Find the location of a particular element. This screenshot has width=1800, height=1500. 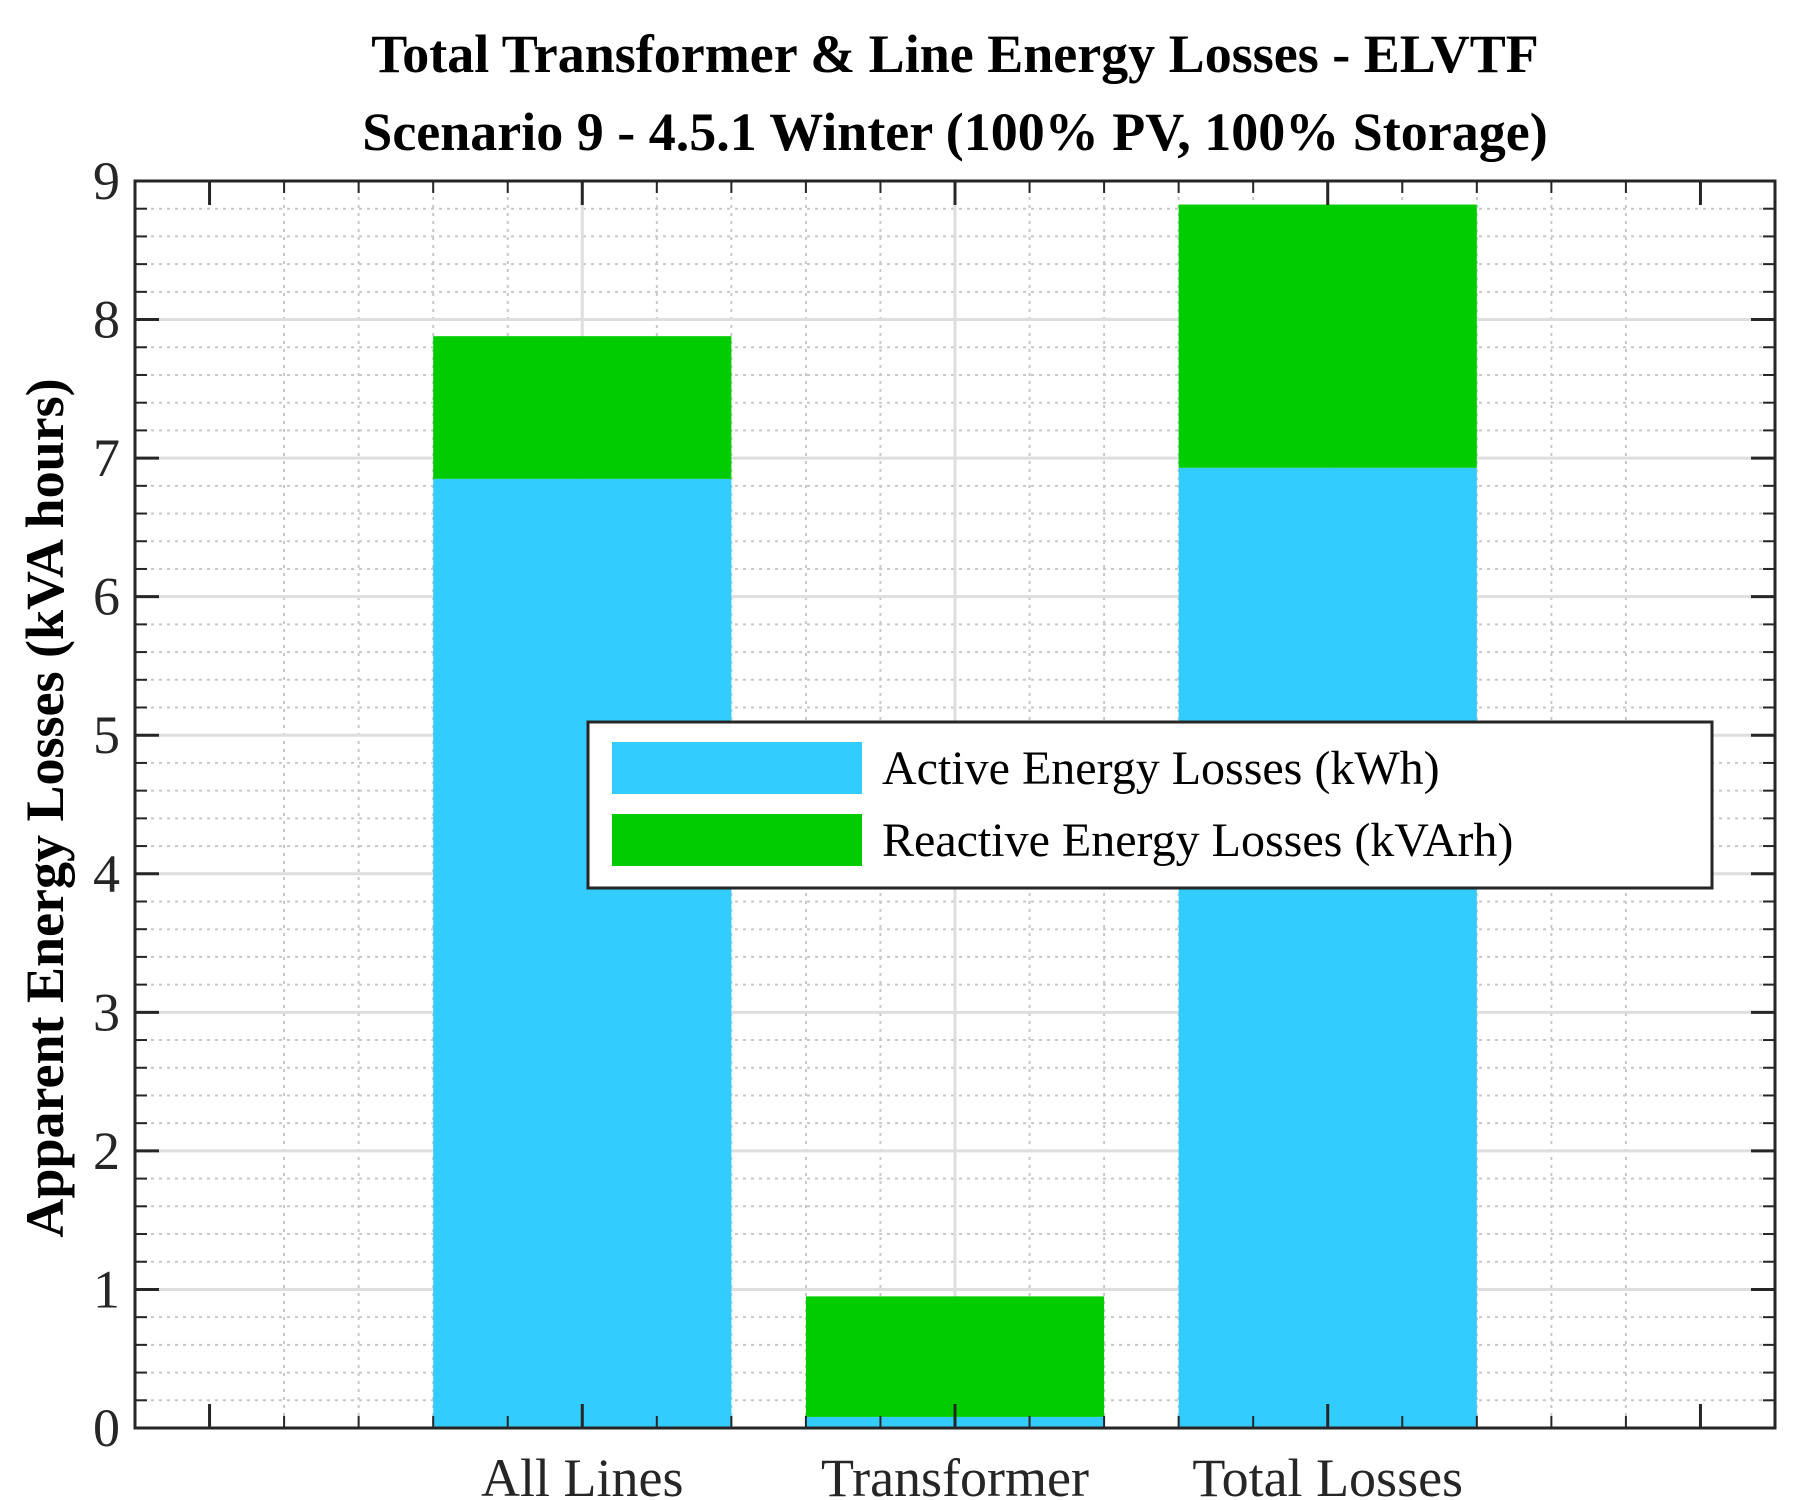

legend-label-active: Active Energy Losses (kWh) is located at coordinates (1161, 768).